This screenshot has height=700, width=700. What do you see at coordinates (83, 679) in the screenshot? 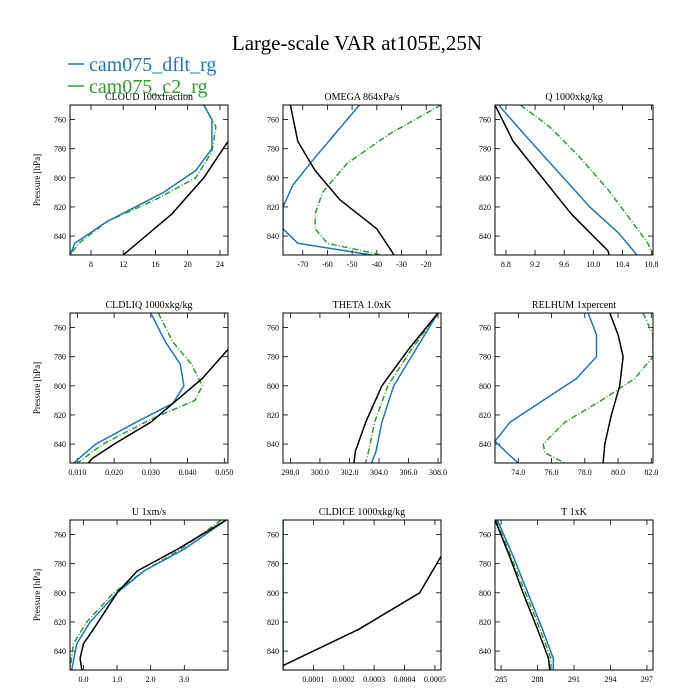
I see `x-tick-label: 0.0` at bounding box center [83, 679].